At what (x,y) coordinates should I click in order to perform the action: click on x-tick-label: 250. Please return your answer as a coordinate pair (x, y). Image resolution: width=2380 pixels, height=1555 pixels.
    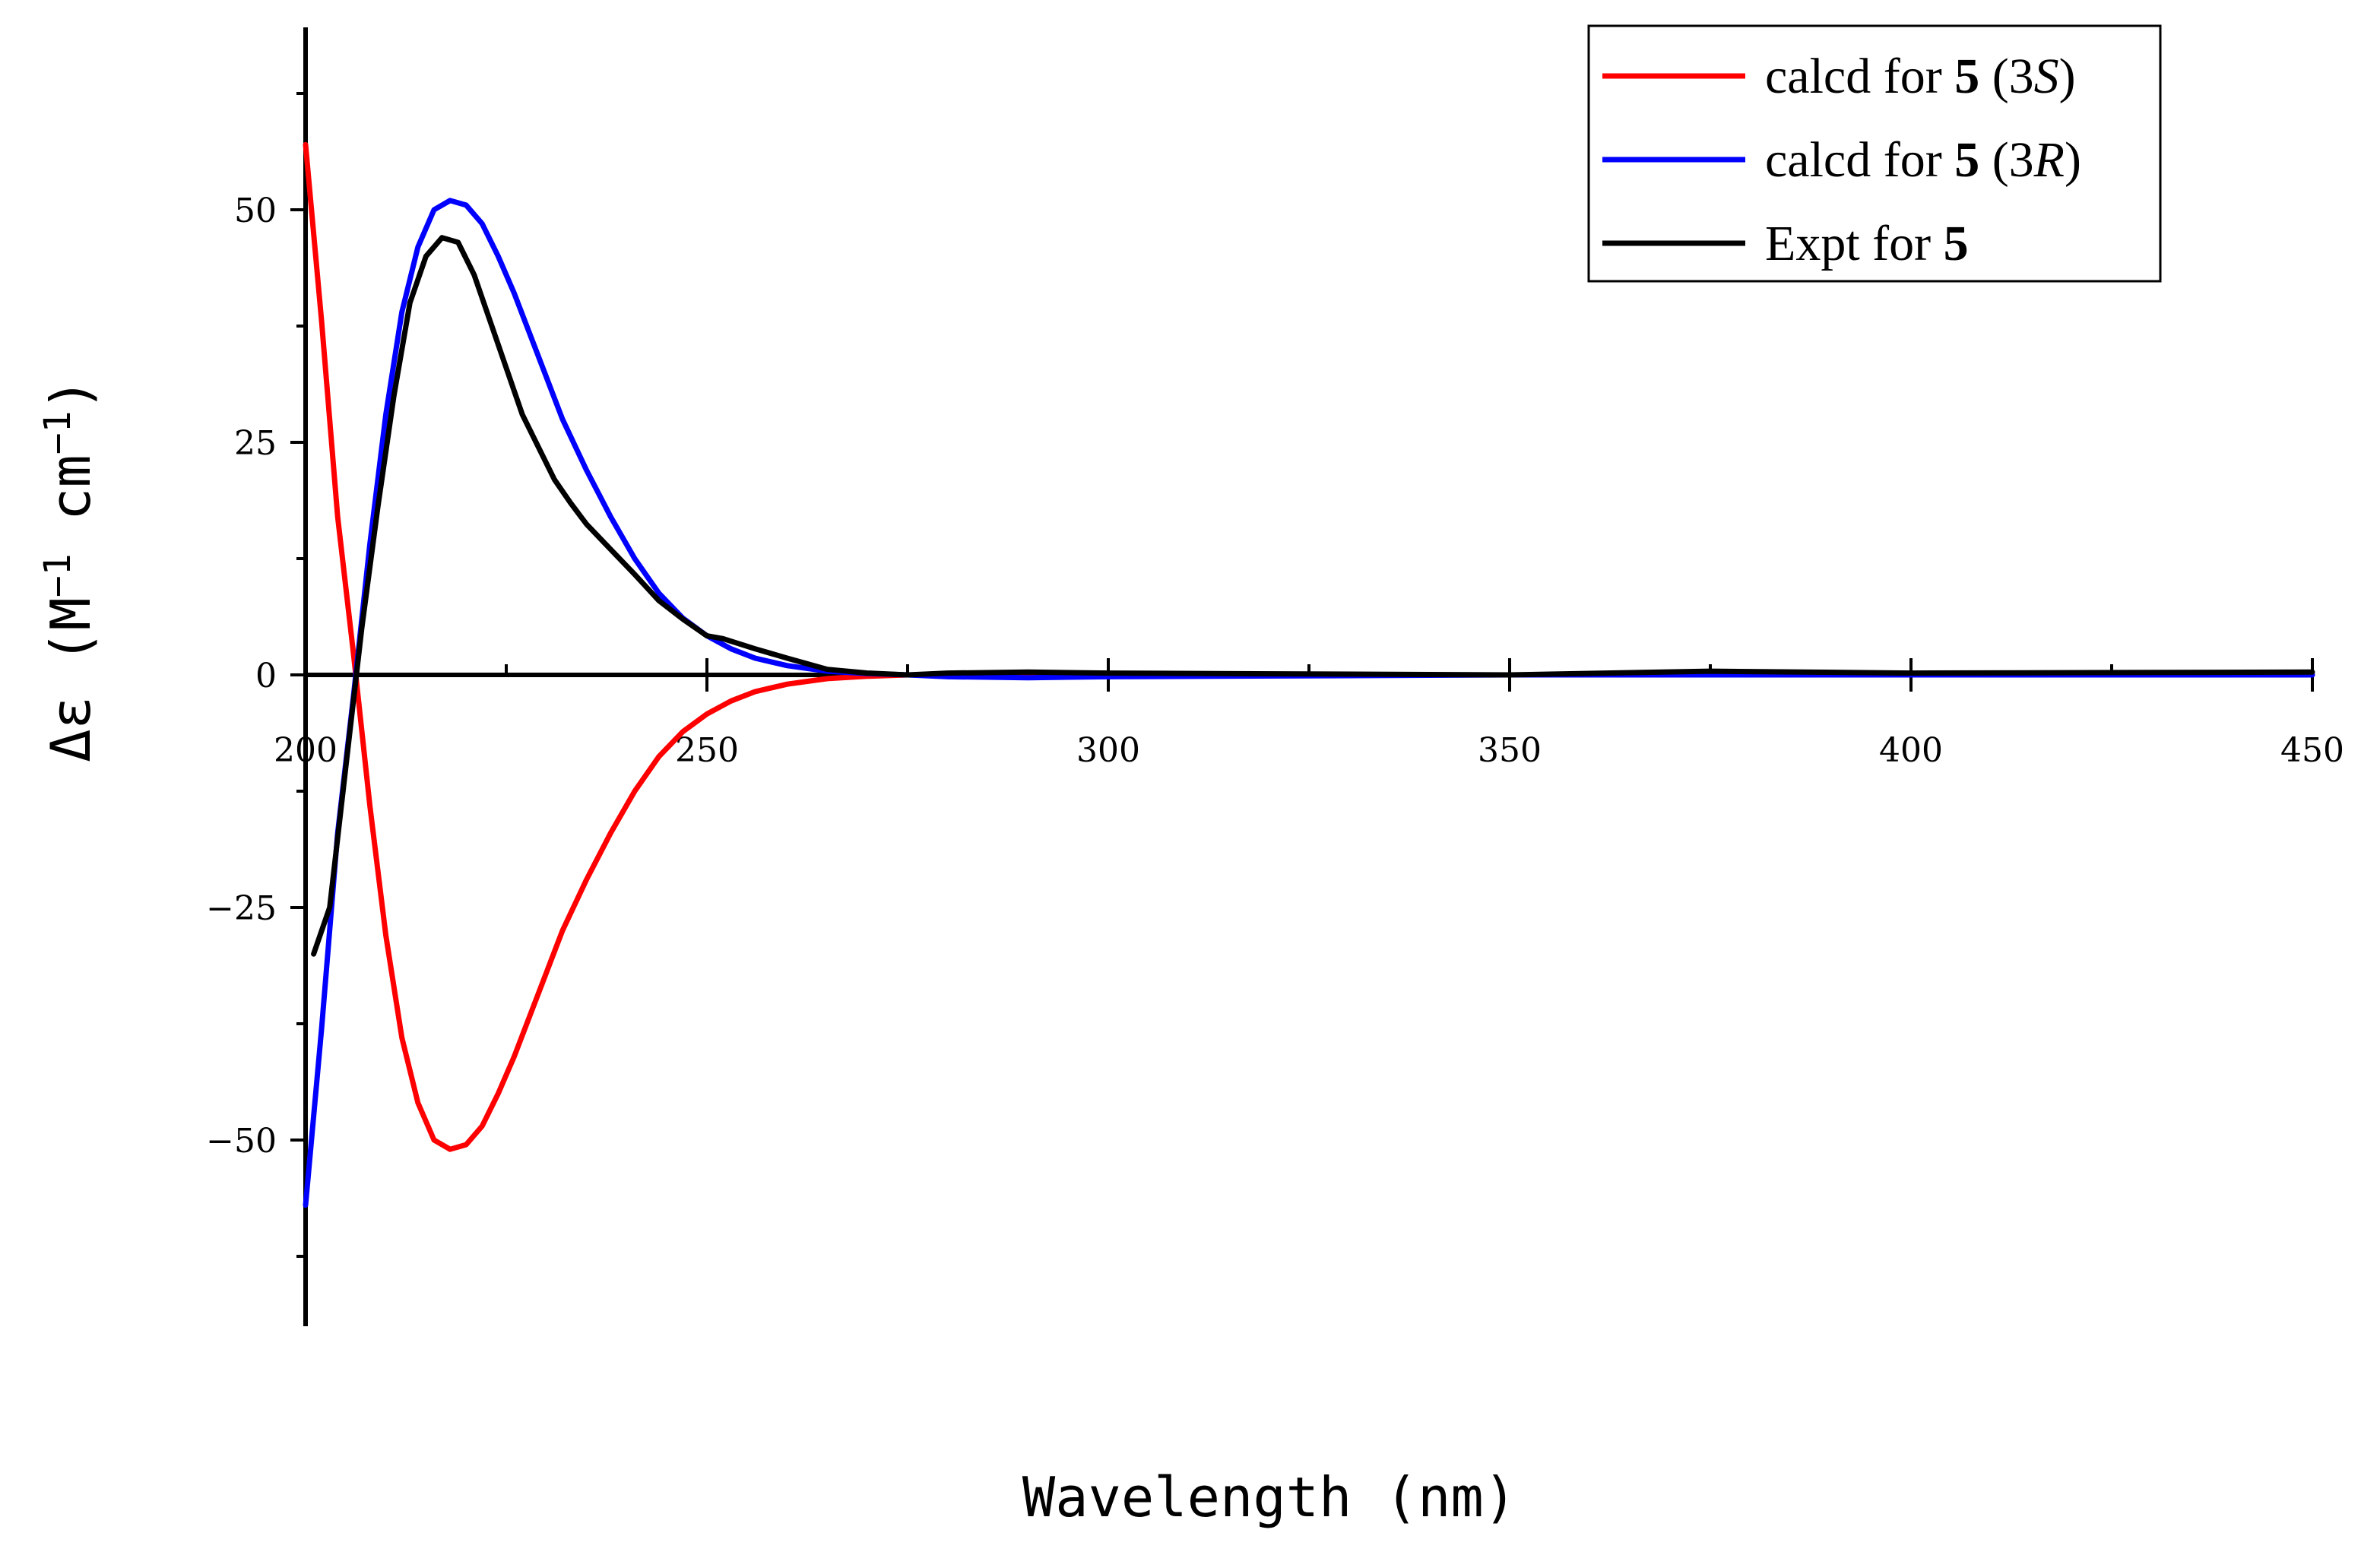
    Looking at the image, I should click on (707, 750).